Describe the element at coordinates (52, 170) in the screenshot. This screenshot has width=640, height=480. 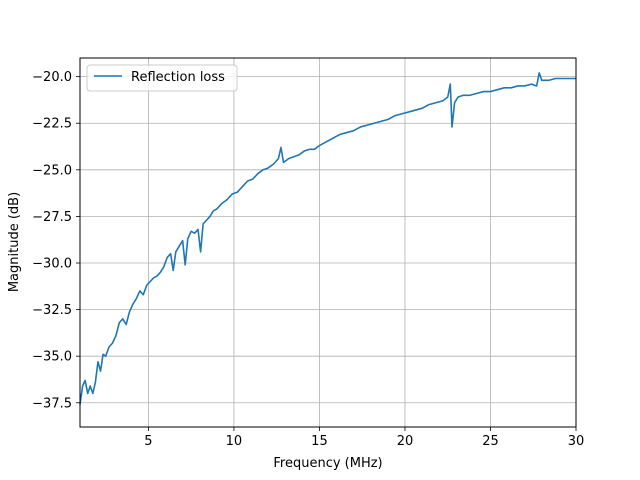
I see `y-tick-label: −25.0` at that location.